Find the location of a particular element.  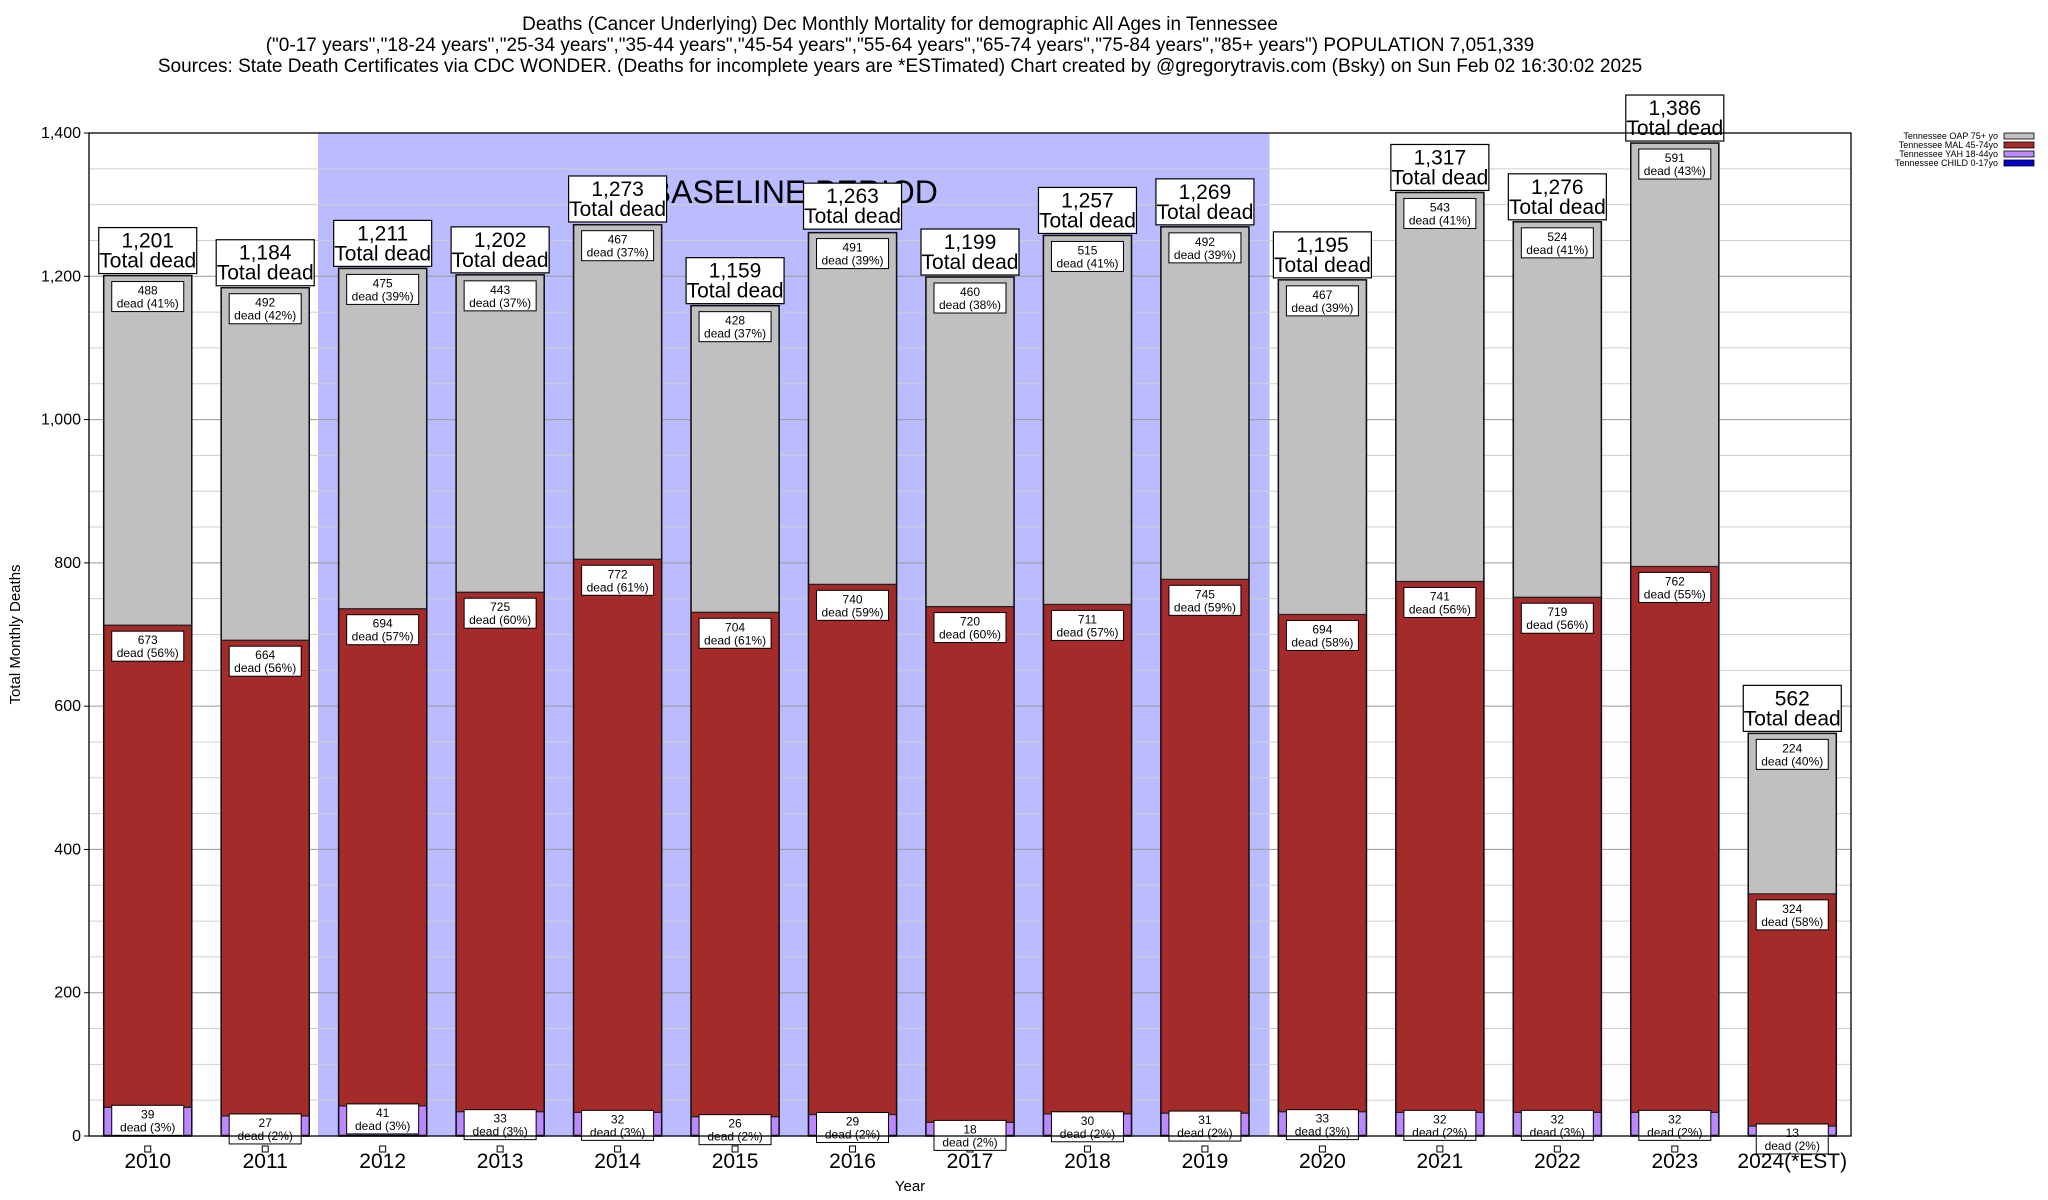

segment-value-label: 460 is located at coordinates (970, 292).